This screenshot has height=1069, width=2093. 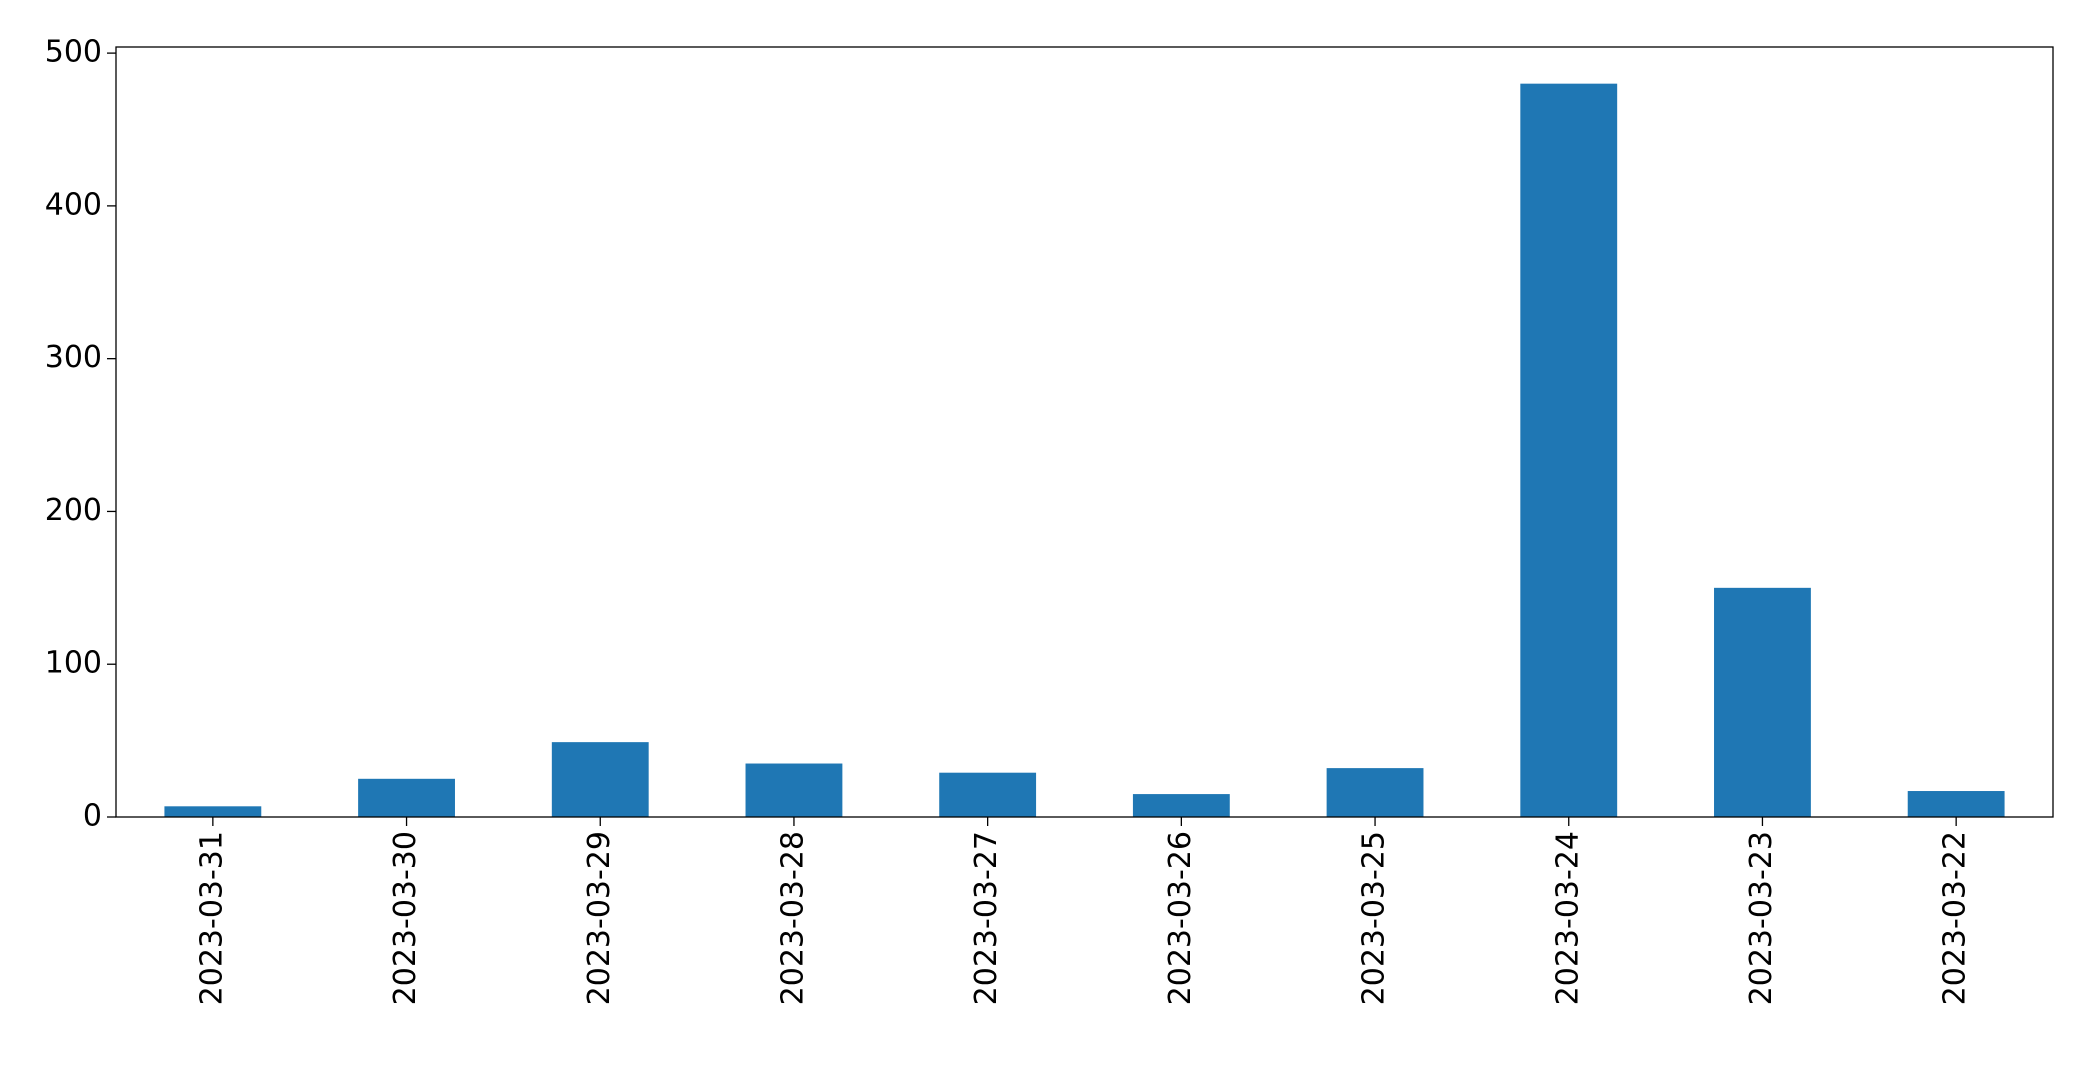 I want to click on y-tick-label: 200, so click(x=73, y=510).